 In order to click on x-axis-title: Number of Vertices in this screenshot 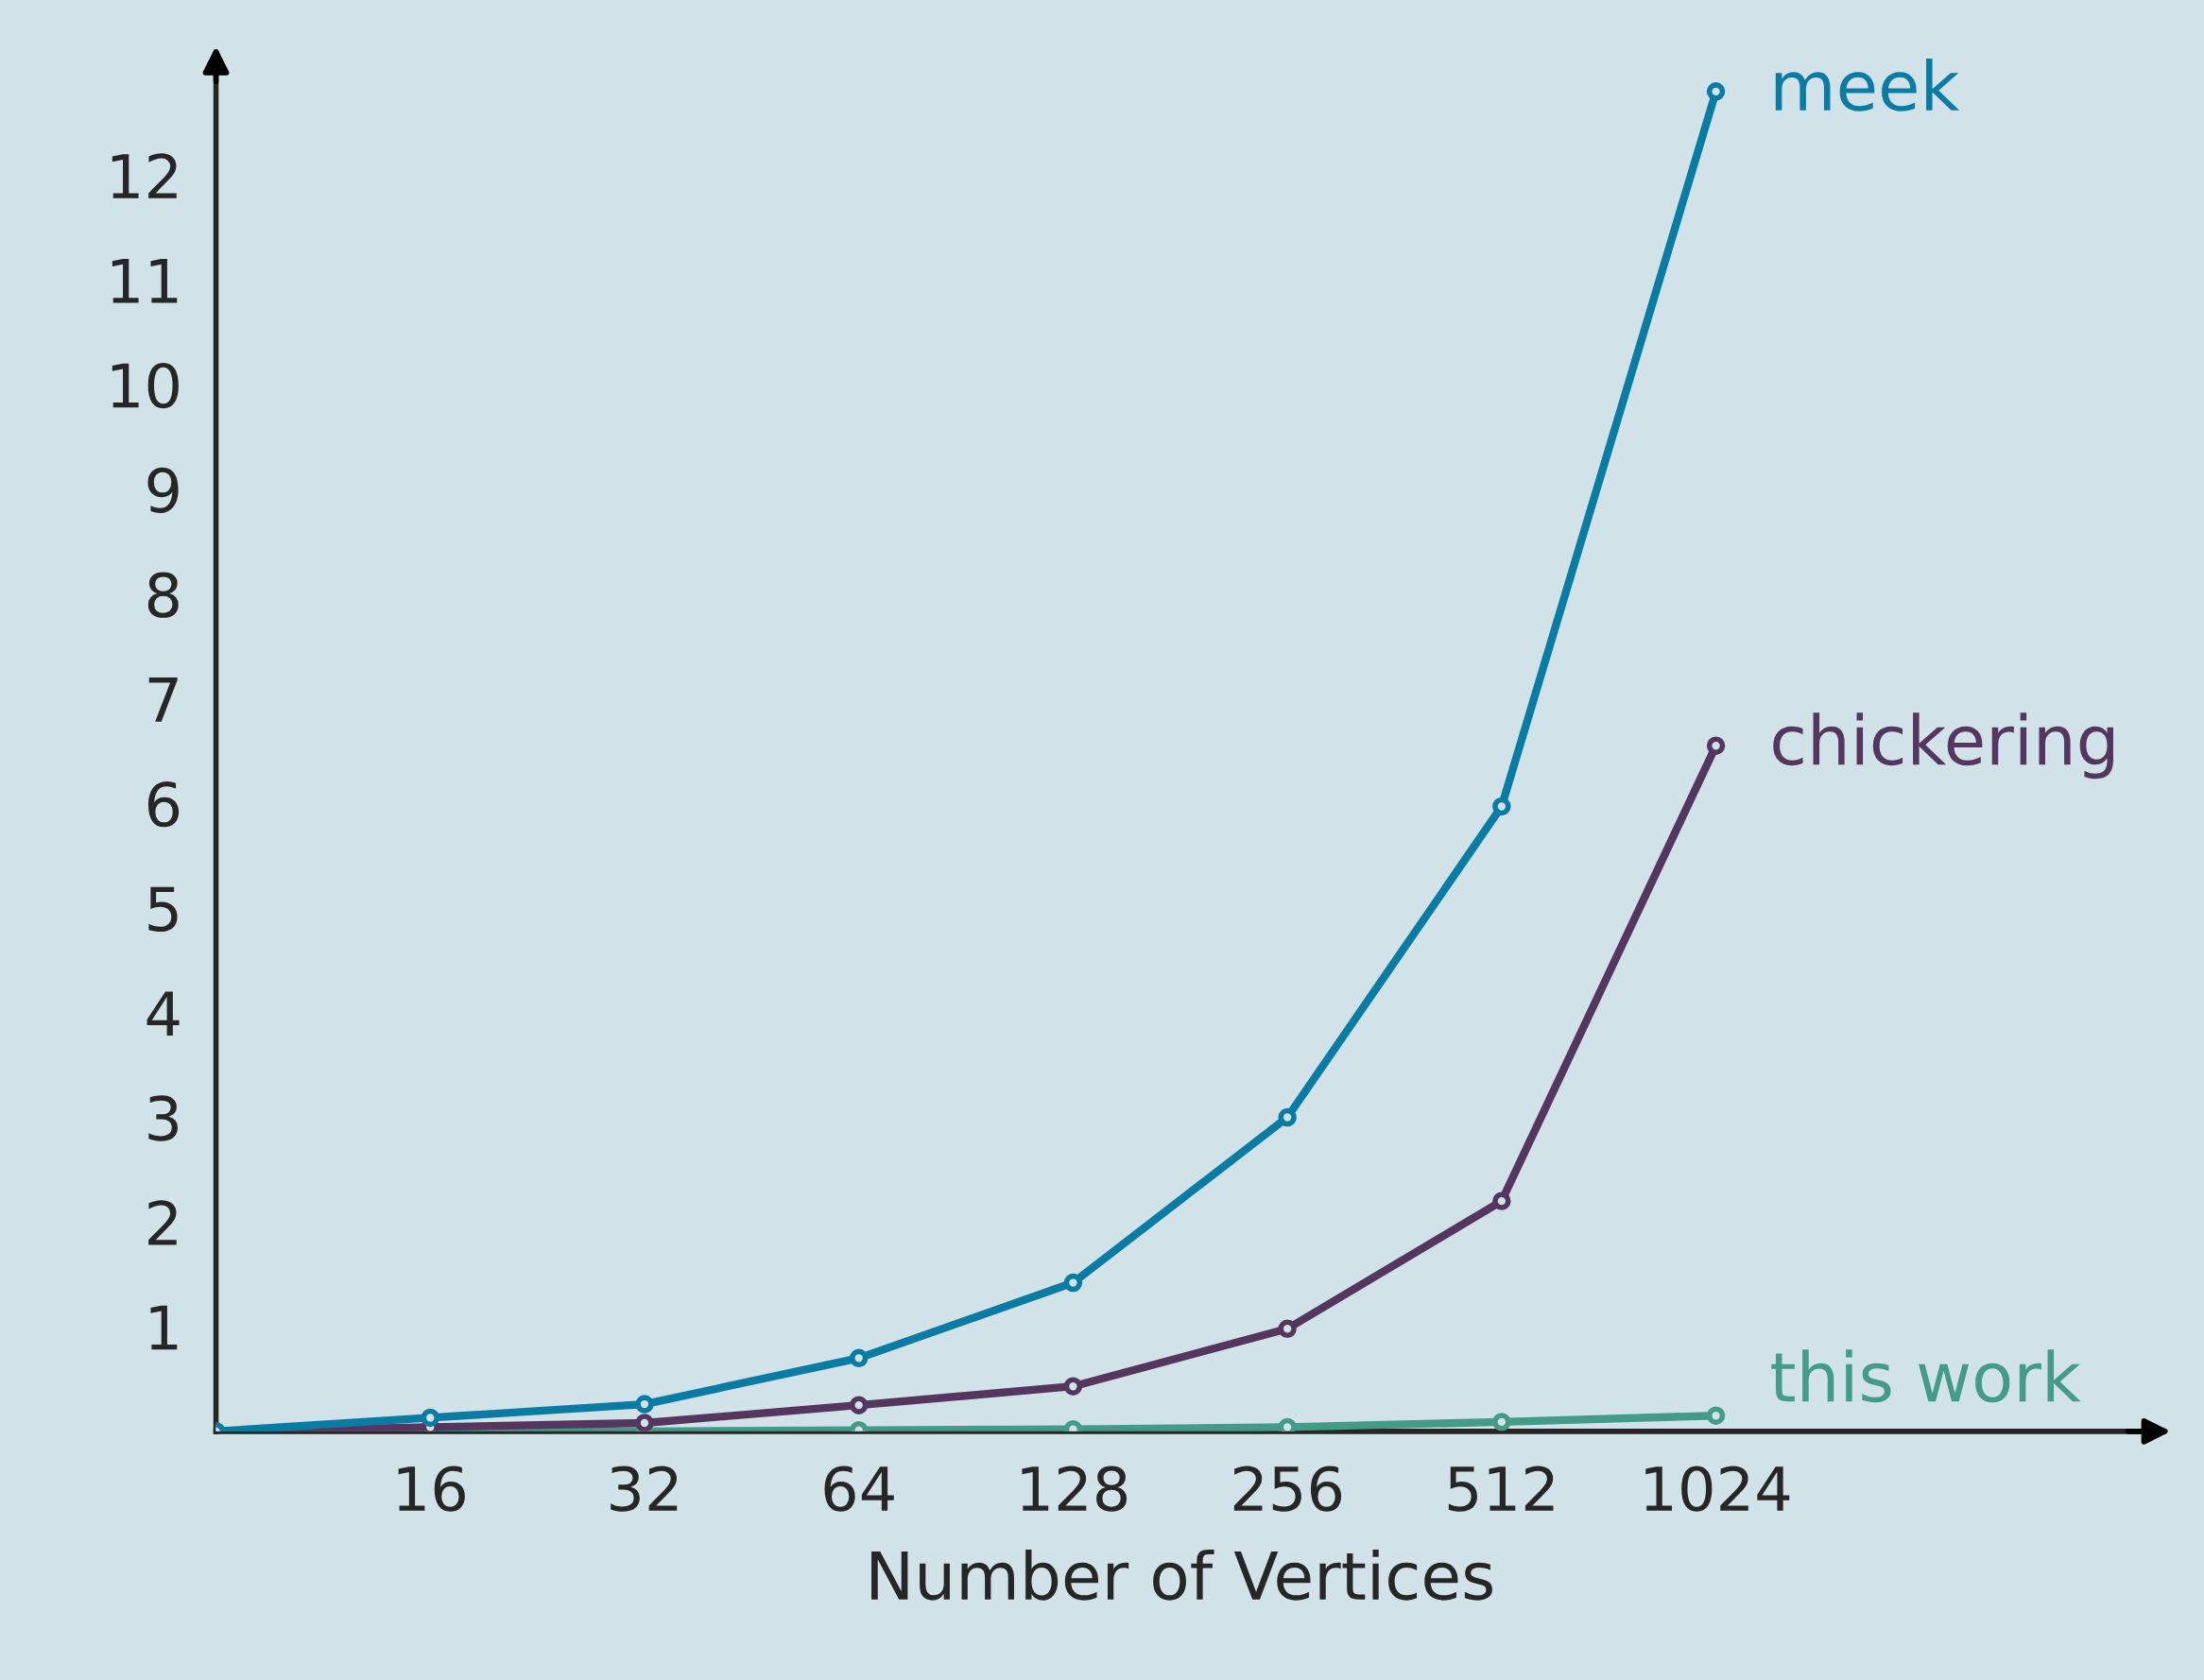, I will do `click(1182, 1575)`.